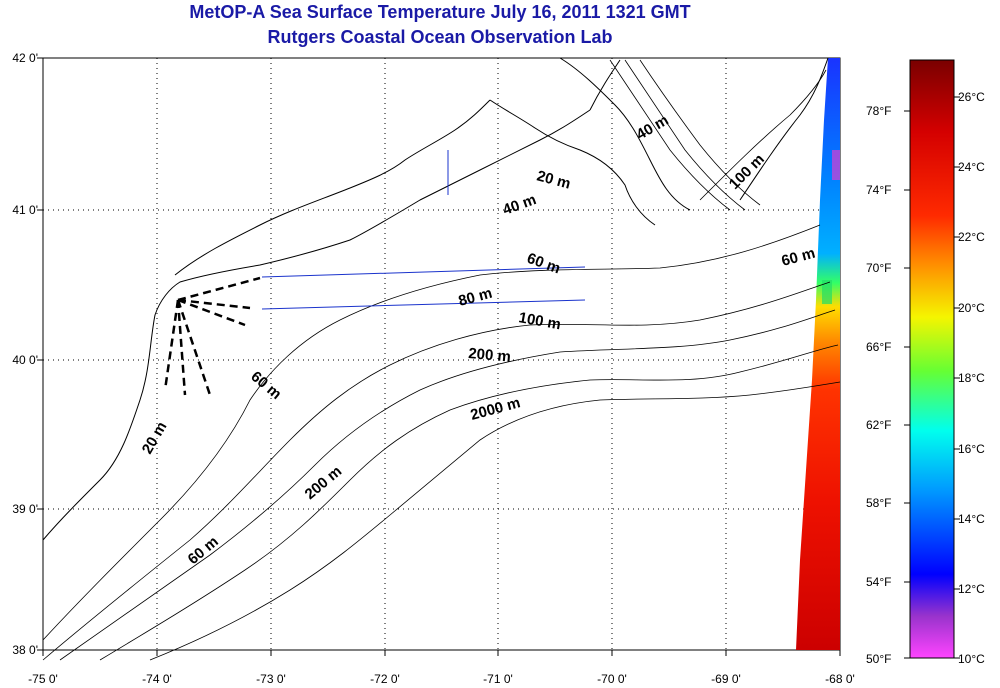 The image size is (1000, 688). What do you see at coordinates (879, 503) in the screenshot?
I see `colorbar-f-label: 58°F` at bounding box center [879, 503].